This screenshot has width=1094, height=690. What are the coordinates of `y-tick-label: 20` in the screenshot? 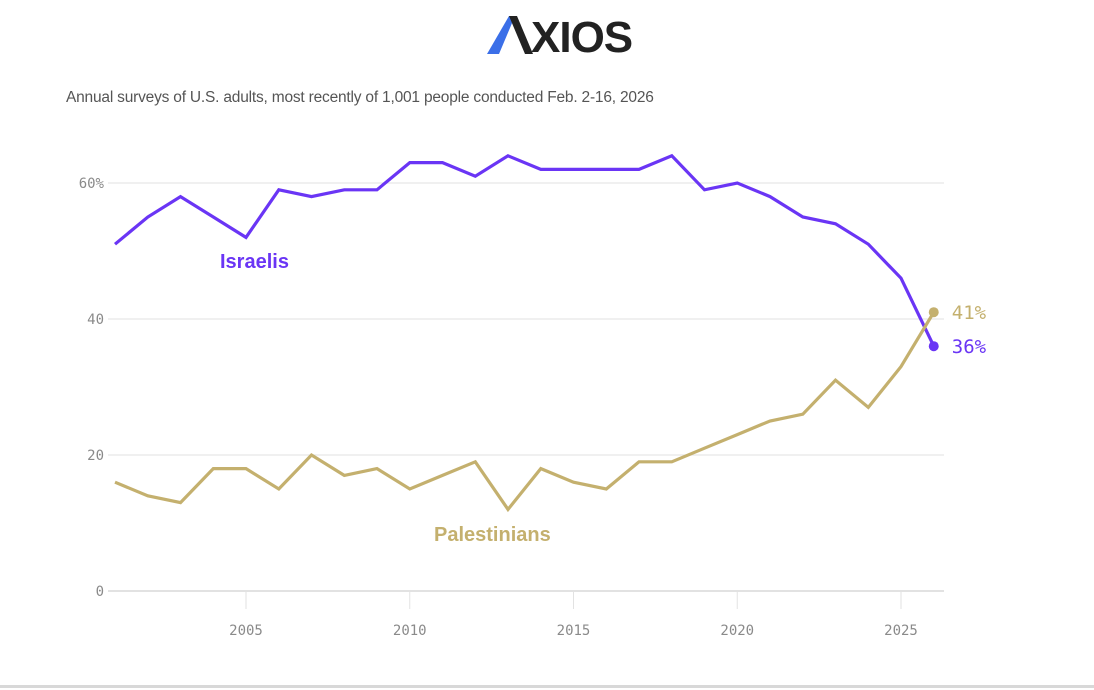 It's located at (95, 456).